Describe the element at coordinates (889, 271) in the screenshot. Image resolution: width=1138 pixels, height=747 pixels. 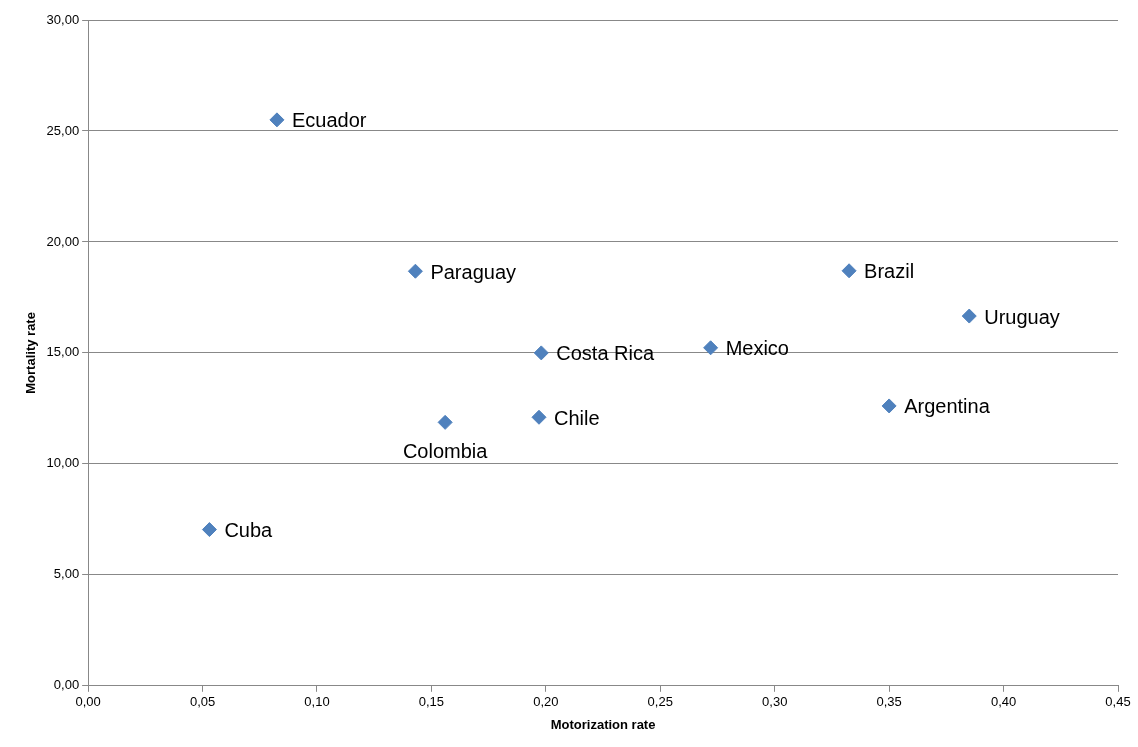
I see `annotation: Brazil` at that location.